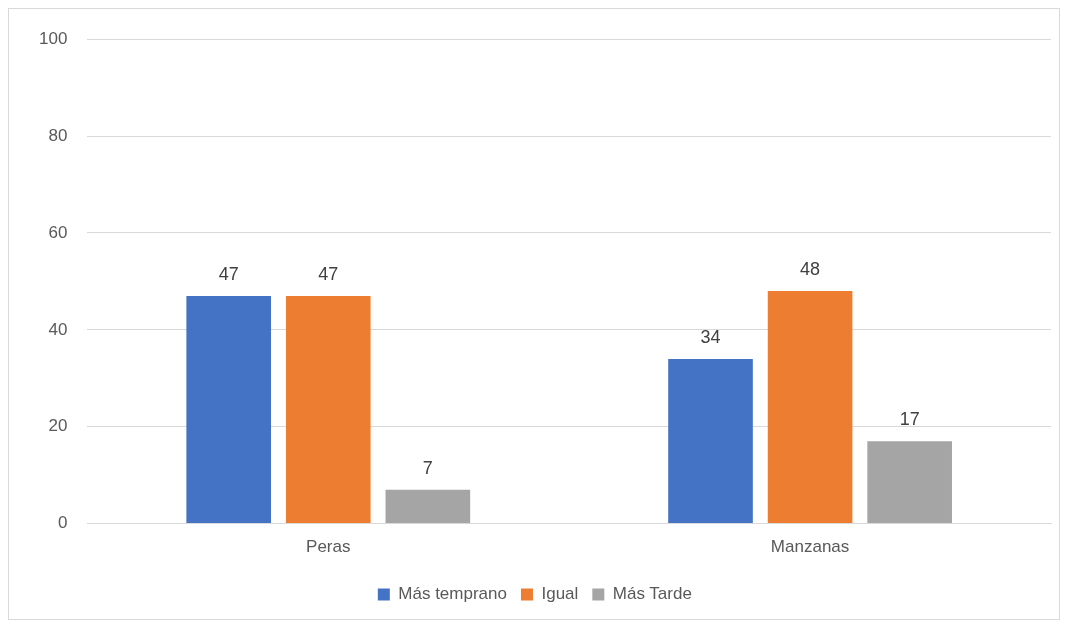 This screenshot has width=1068, height=628. What do you see at coordinates (58, 426) in the screenshot?
I see `y-tick-label: 20` at bounding box center [58, 426].